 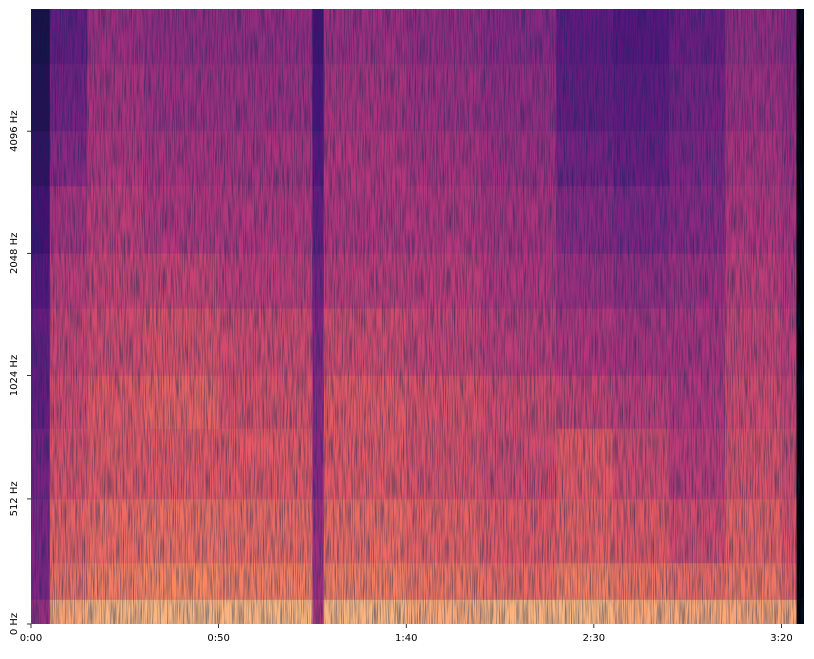 What do you see at coordinates (14, 130) in the screenshot?
I see `y-tick-label: 4096 Hz` at bounding box center [14, 130].